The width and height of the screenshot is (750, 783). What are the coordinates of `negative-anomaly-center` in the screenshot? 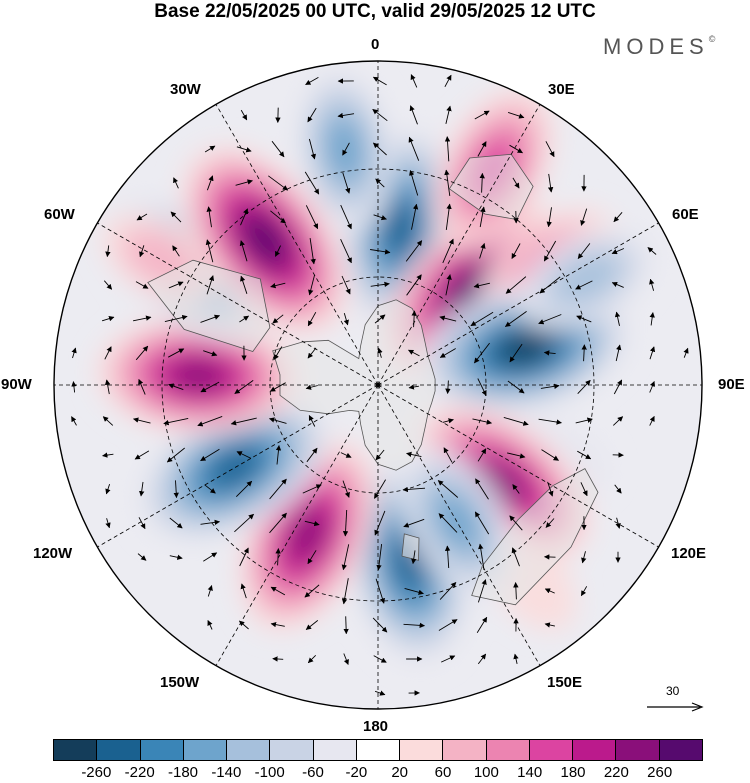 It's located at (586, 279).